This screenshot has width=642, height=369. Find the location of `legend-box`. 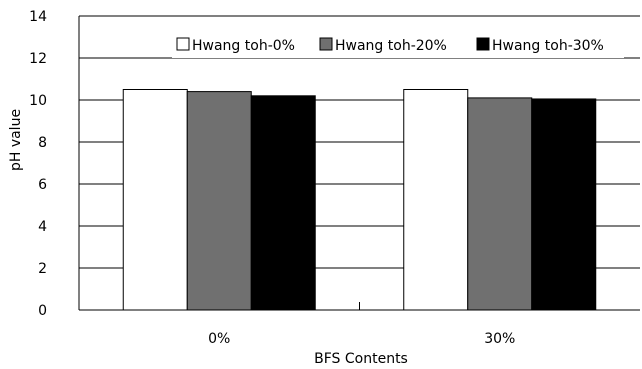

legend-box is located at coordinates (398, 45).